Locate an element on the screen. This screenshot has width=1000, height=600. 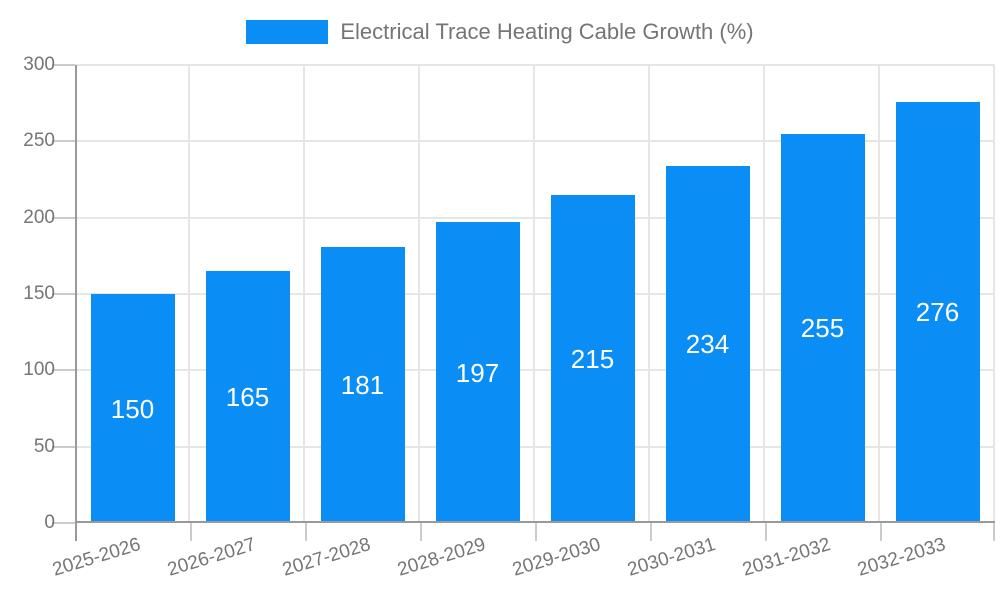
y-axis-line is located at coordinates (76, 303).